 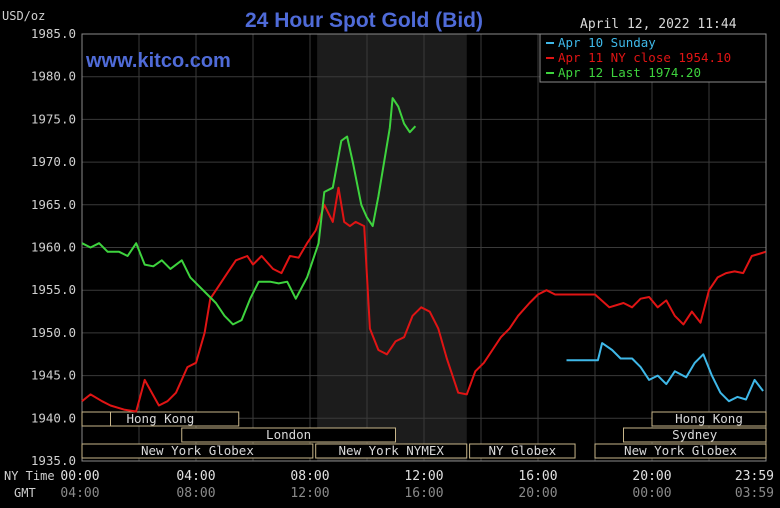 I want to click on series-line-apr10, so click(x=665, y=372).